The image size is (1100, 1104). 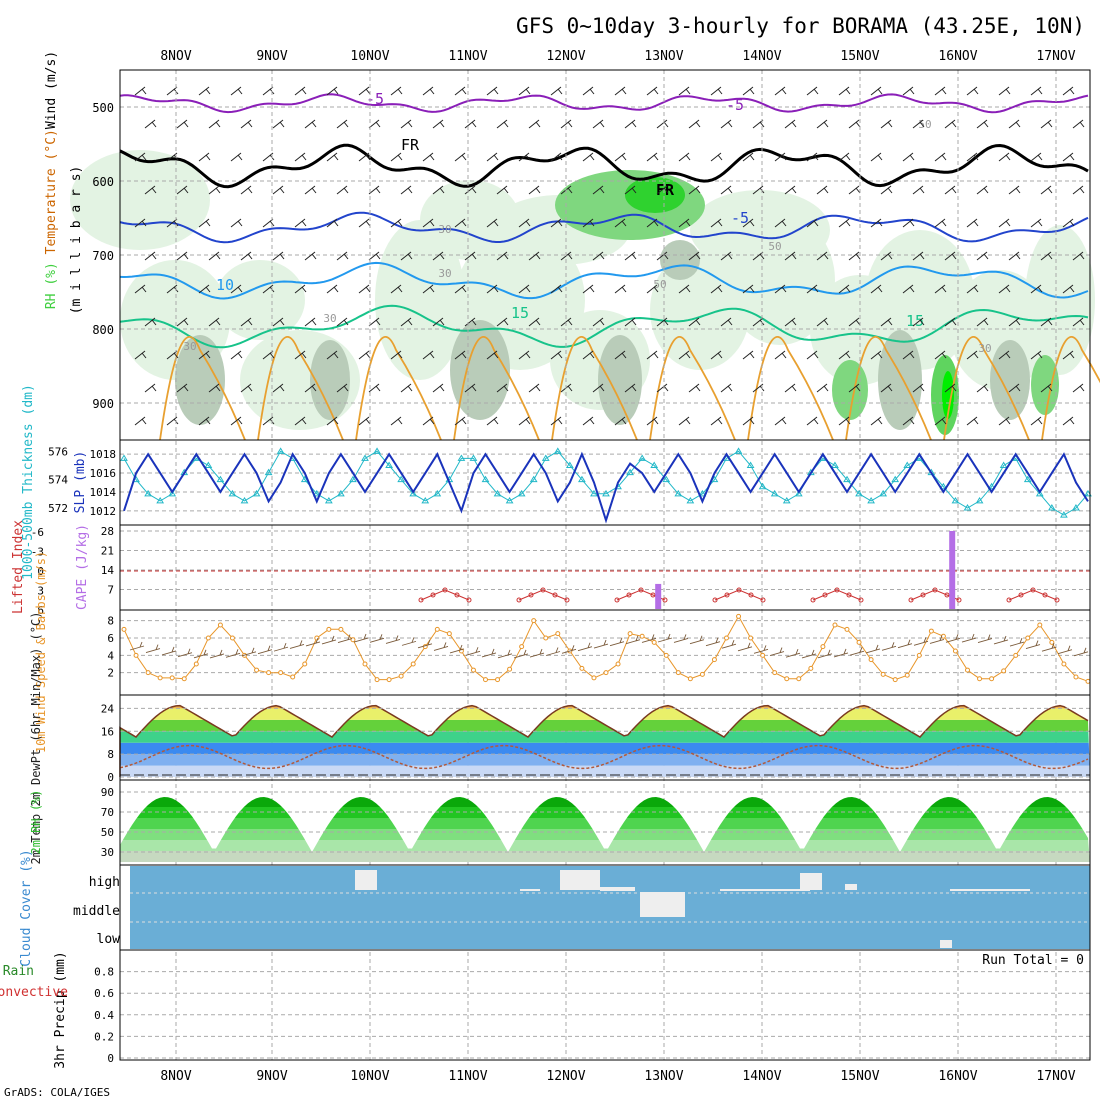 I want to click on thickness-tick-label: 576, so click(x=58, y=451).